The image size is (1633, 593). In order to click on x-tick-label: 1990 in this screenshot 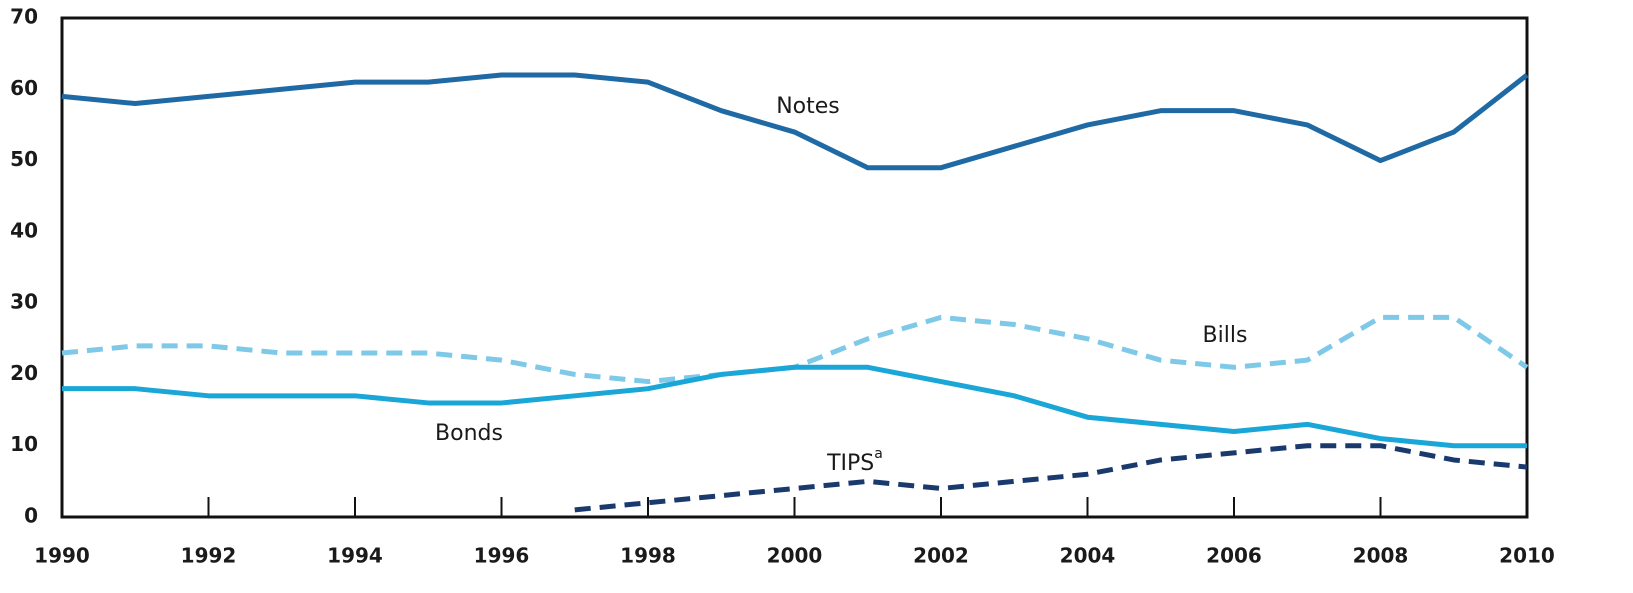, I will do `click(62, 556)`.